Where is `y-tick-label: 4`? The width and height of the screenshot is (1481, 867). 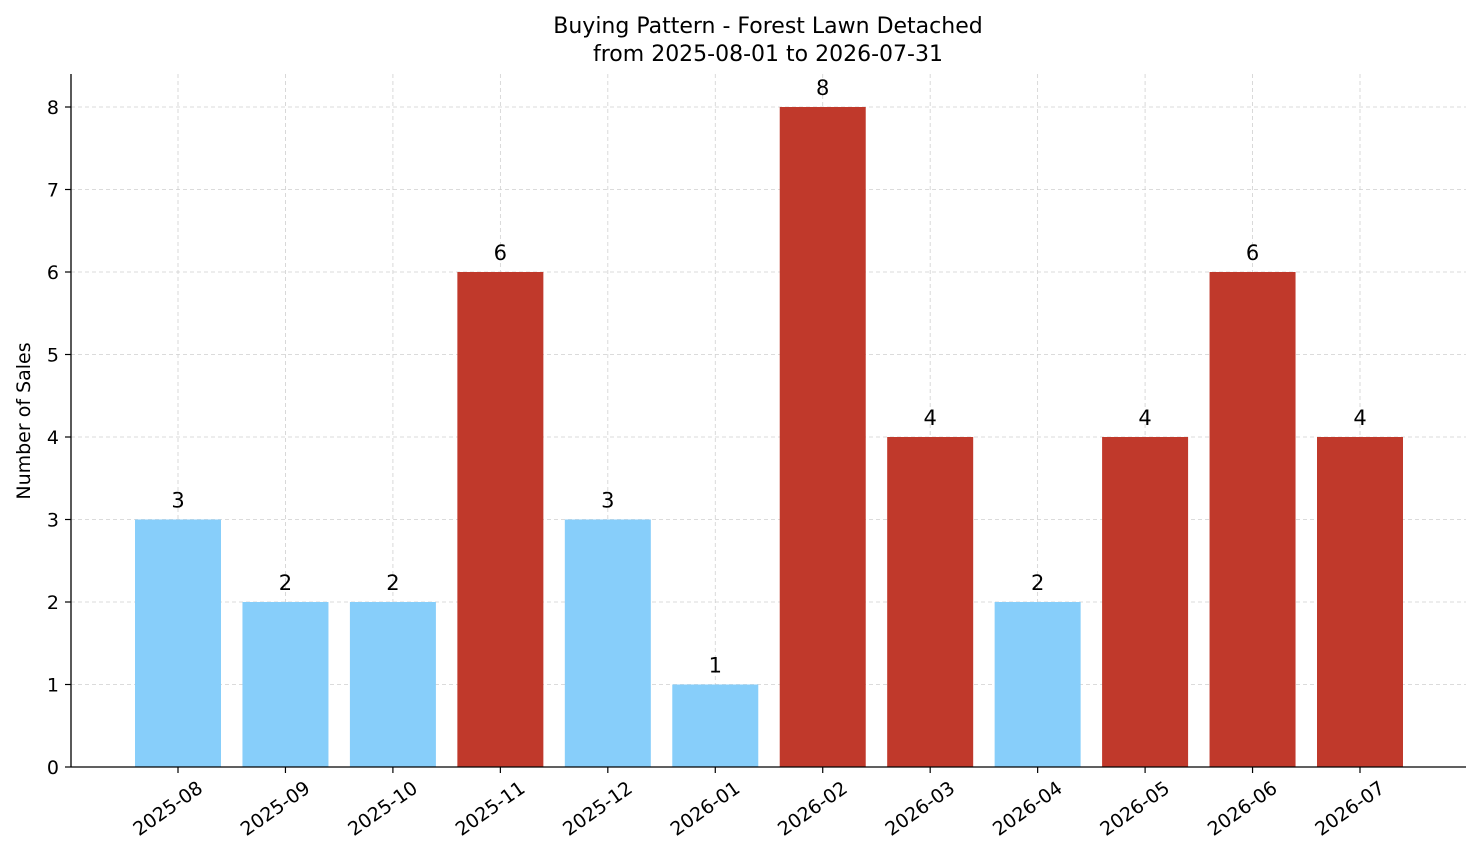 y-tick-label: 4 is located at coordinates (53, 438).